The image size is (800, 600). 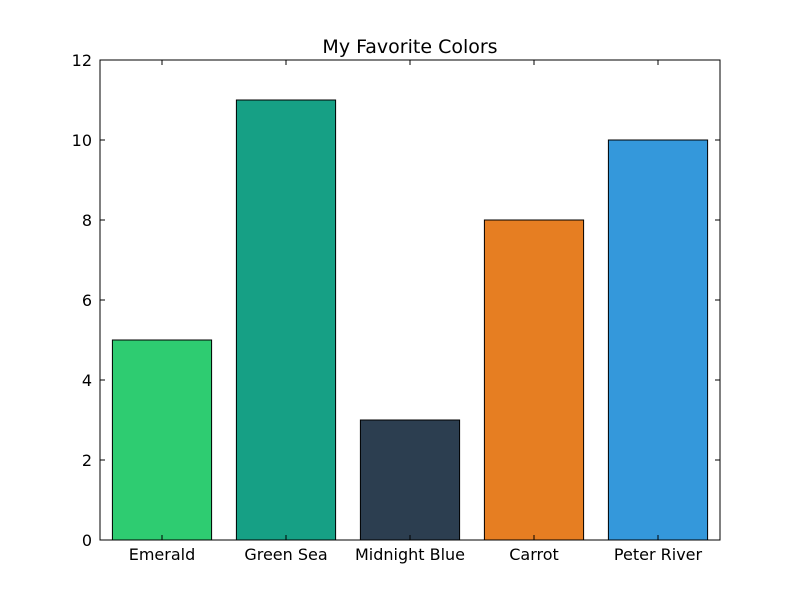 What do you see at coordinates (285, 554) in the screenshot?
I see `x-tick-label: Green Sea` at bounding box center [285, 554].